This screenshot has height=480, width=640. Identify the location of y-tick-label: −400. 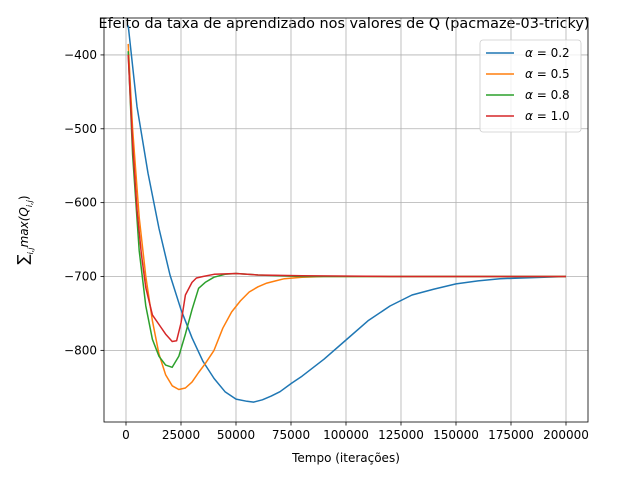
(80, 55).